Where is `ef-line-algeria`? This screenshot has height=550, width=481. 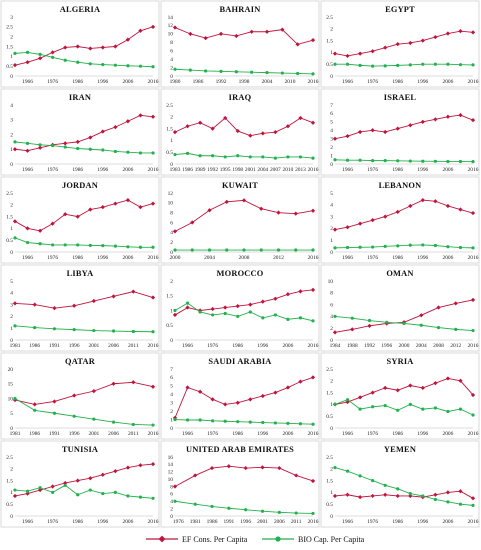 ef-line-algeria is located at coordinates (84, 46).